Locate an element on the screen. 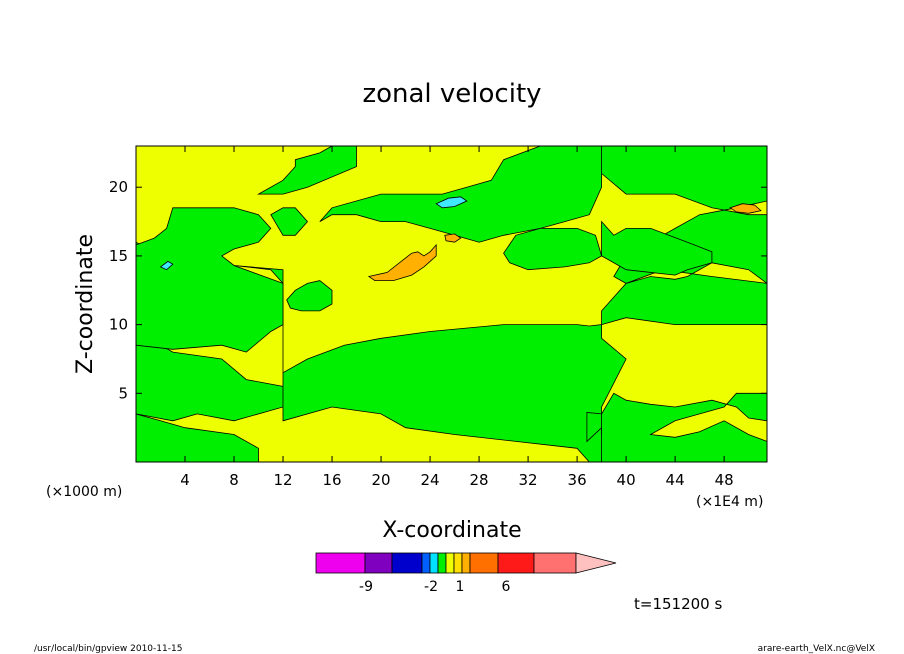 The image size is (904, 654). x-tick-label: 16 is located at coordinates (331, 480).